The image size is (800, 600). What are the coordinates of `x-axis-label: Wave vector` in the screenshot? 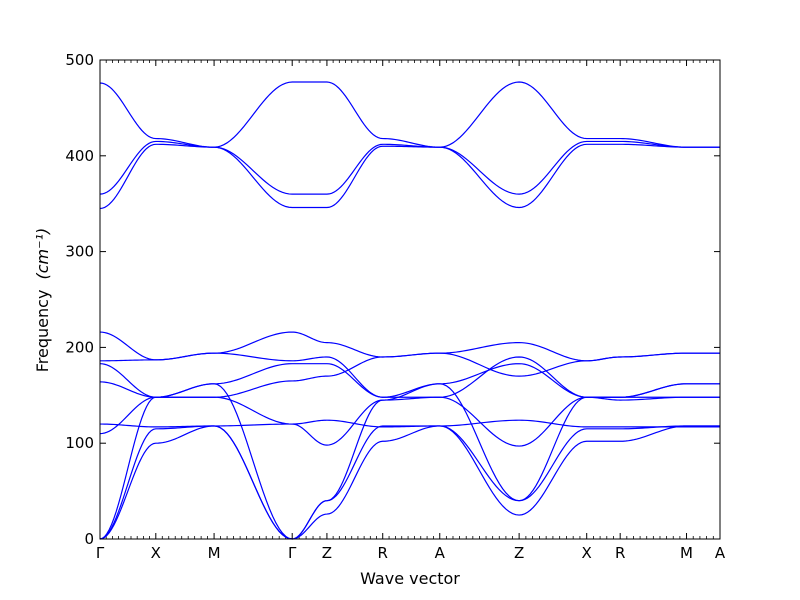 It's located at (410, 578).